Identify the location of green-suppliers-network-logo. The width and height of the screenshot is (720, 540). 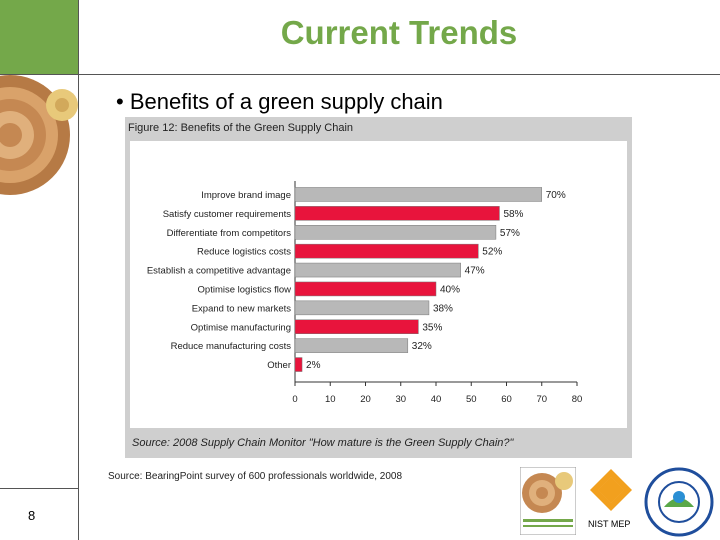
(548, 501).